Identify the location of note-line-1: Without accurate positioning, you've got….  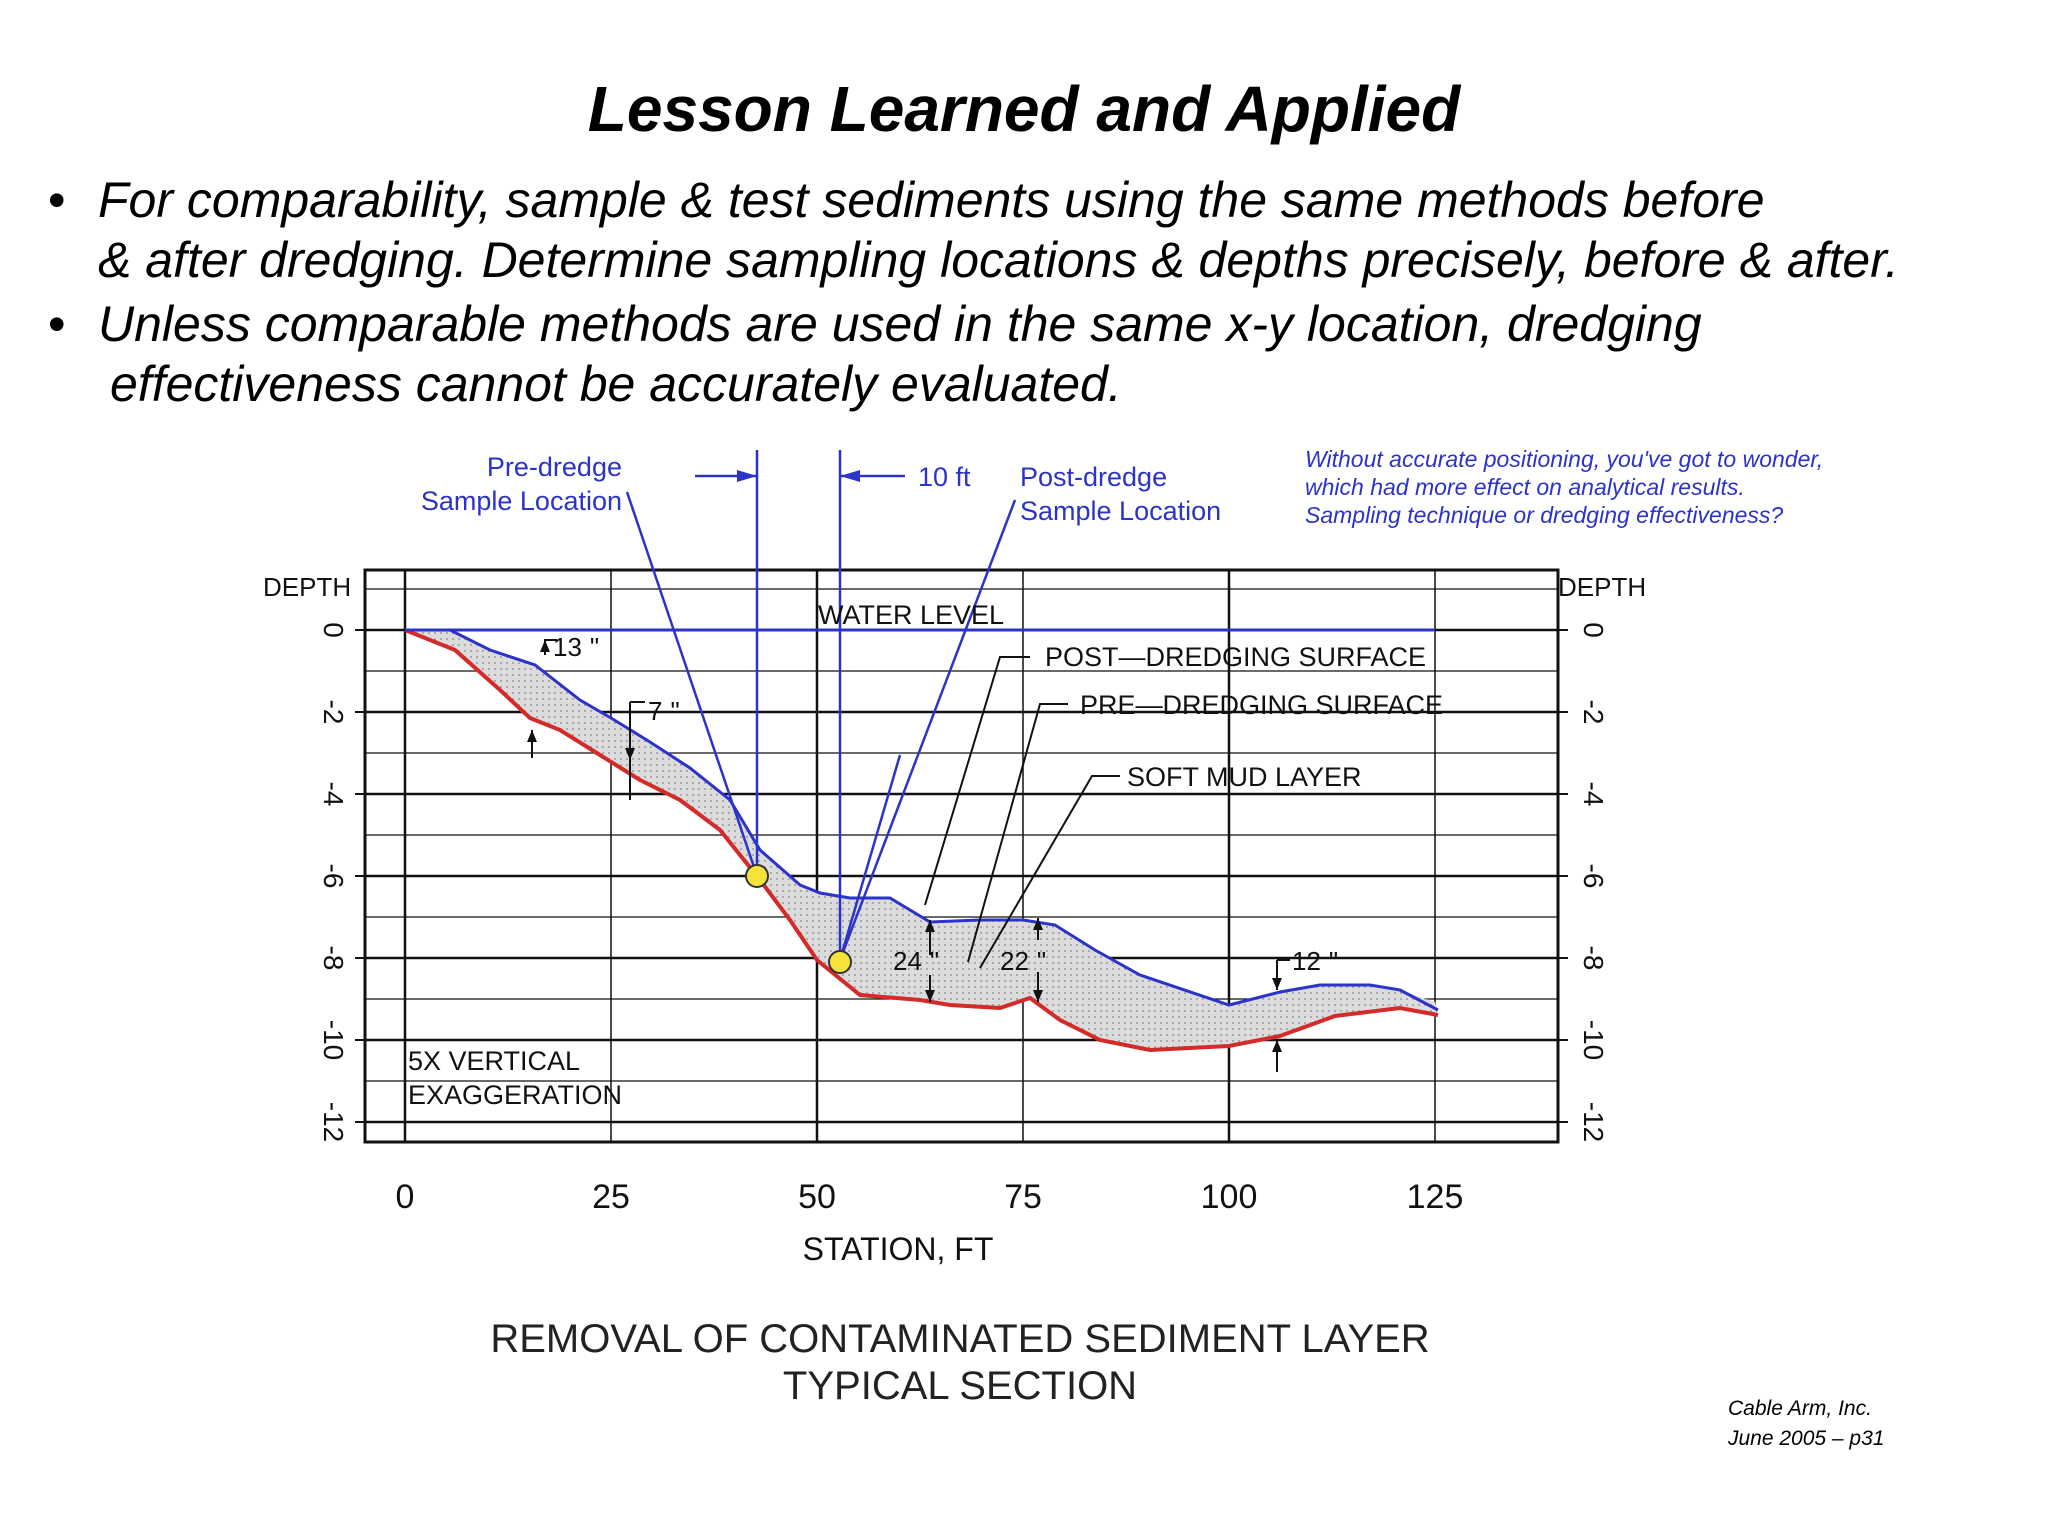
(1564, 459).